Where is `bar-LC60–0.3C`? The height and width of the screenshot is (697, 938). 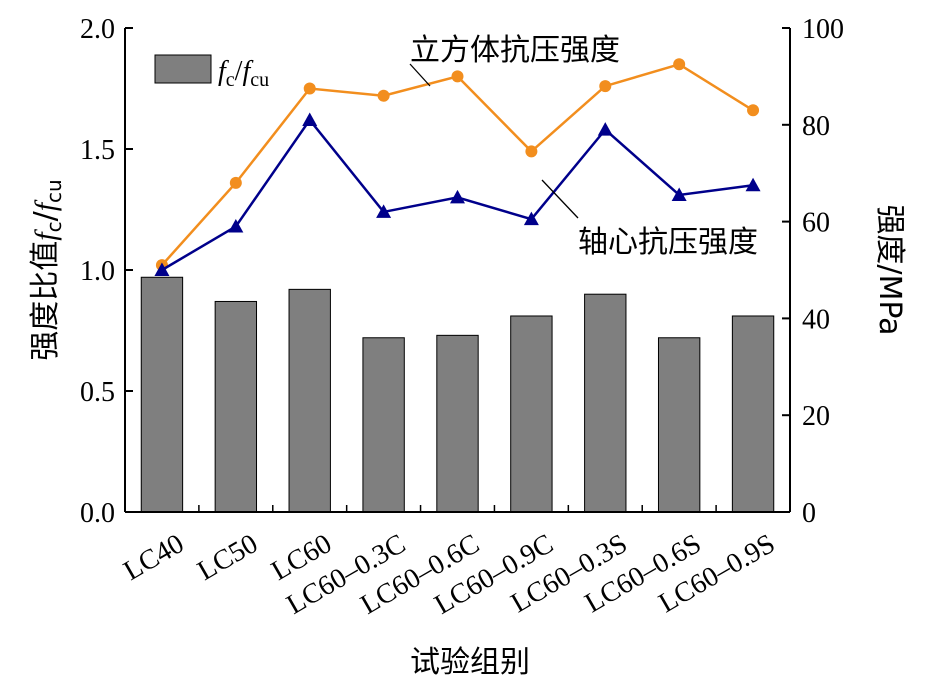 bar-LC60–0.3C is located at coordinates (383, 425).